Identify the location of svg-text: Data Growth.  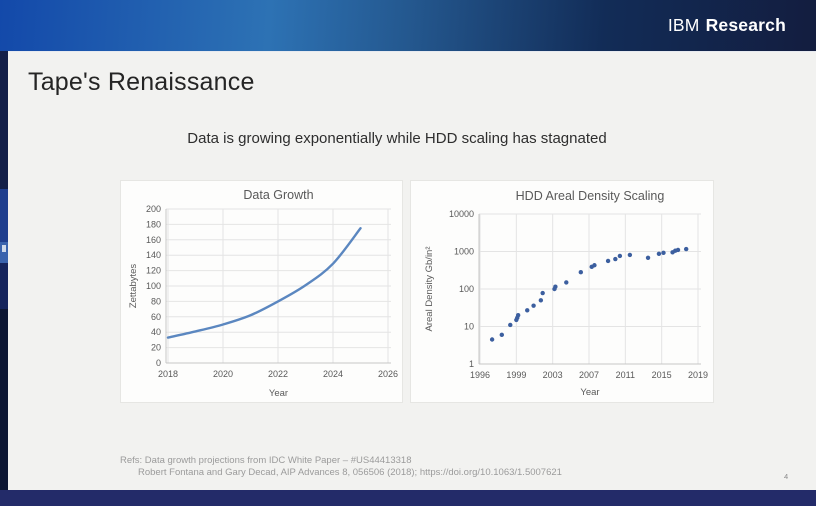
(278, 195).